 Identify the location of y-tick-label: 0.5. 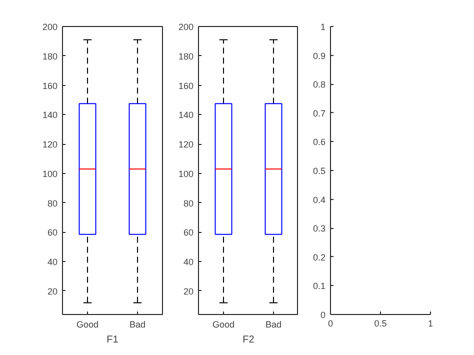
(319, 171).